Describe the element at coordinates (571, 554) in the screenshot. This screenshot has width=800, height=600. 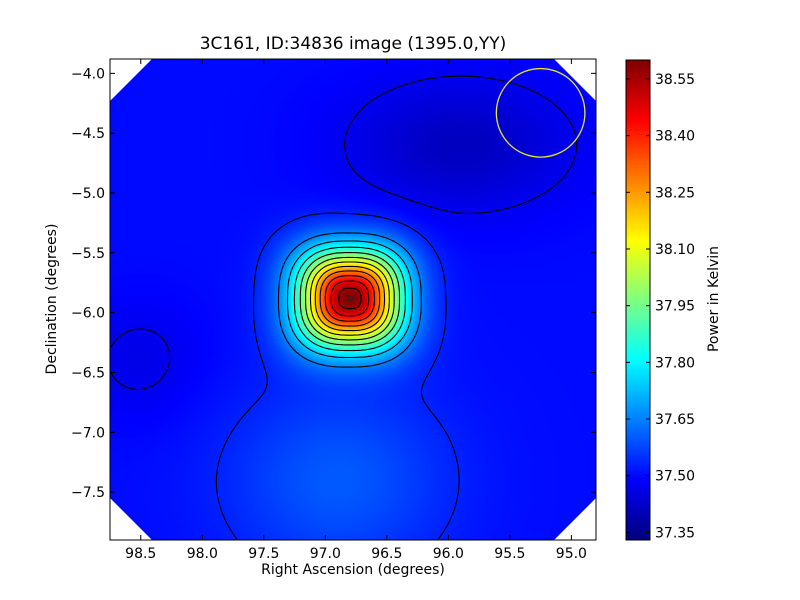
I see `x-tick-label: 95.0` at that location.